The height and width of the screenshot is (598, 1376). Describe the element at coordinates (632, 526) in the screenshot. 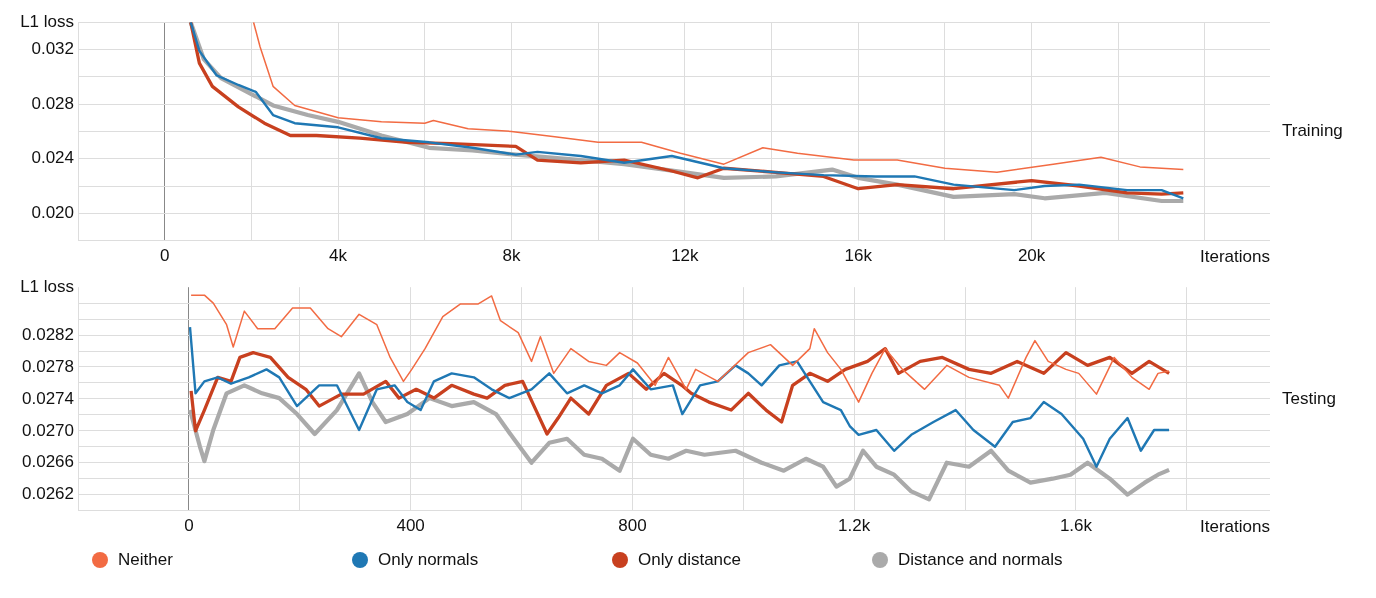

I see `x-tick-label: 800` at that location.